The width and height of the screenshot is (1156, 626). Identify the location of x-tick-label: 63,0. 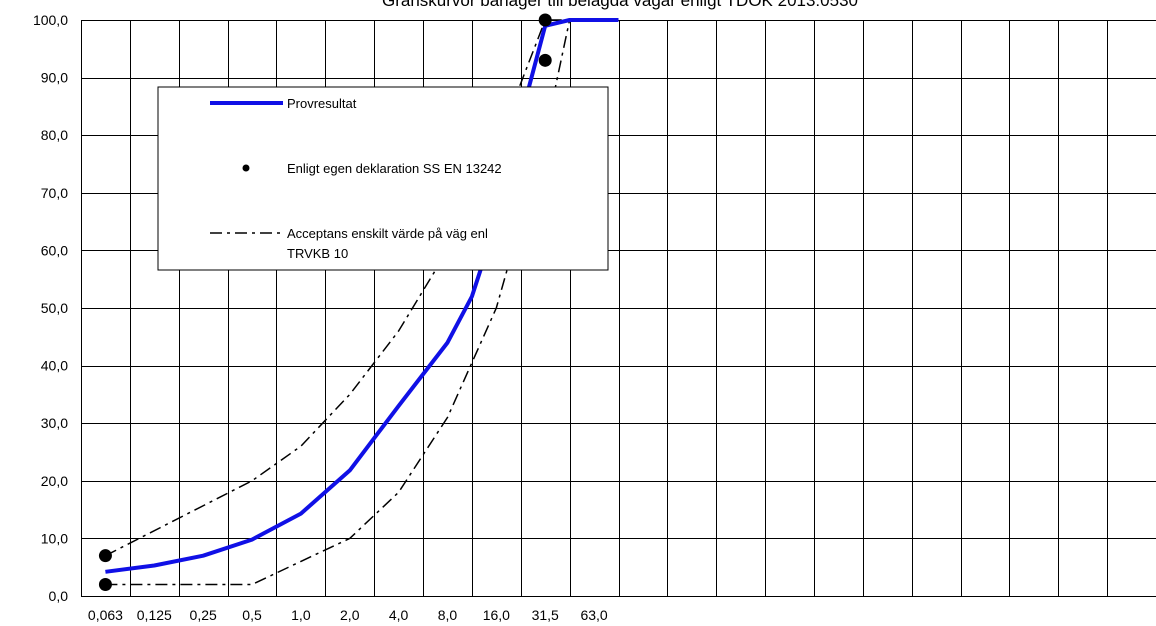
(593, 615).